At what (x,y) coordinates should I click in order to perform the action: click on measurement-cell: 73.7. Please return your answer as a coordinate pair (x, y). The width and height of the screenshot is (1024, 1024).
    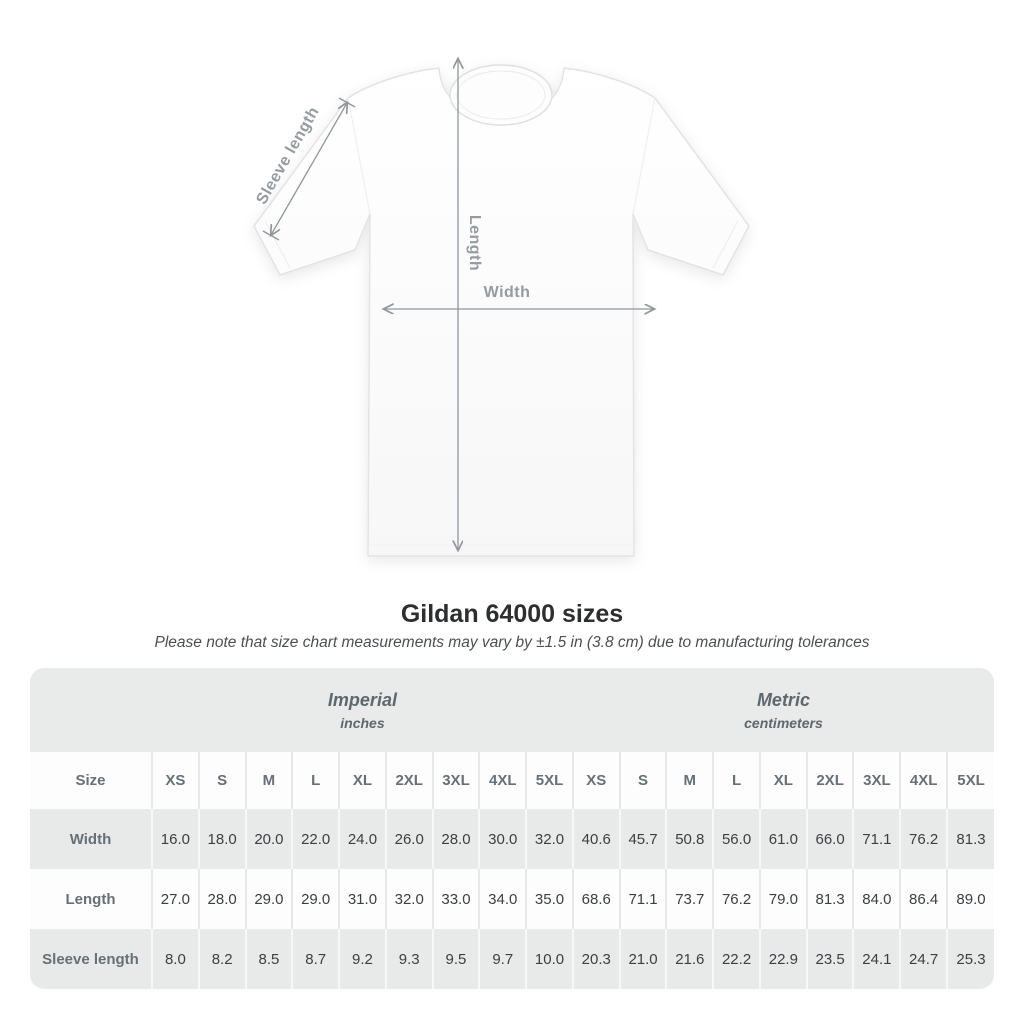
    Looking at the image, I should click on (689, 899).